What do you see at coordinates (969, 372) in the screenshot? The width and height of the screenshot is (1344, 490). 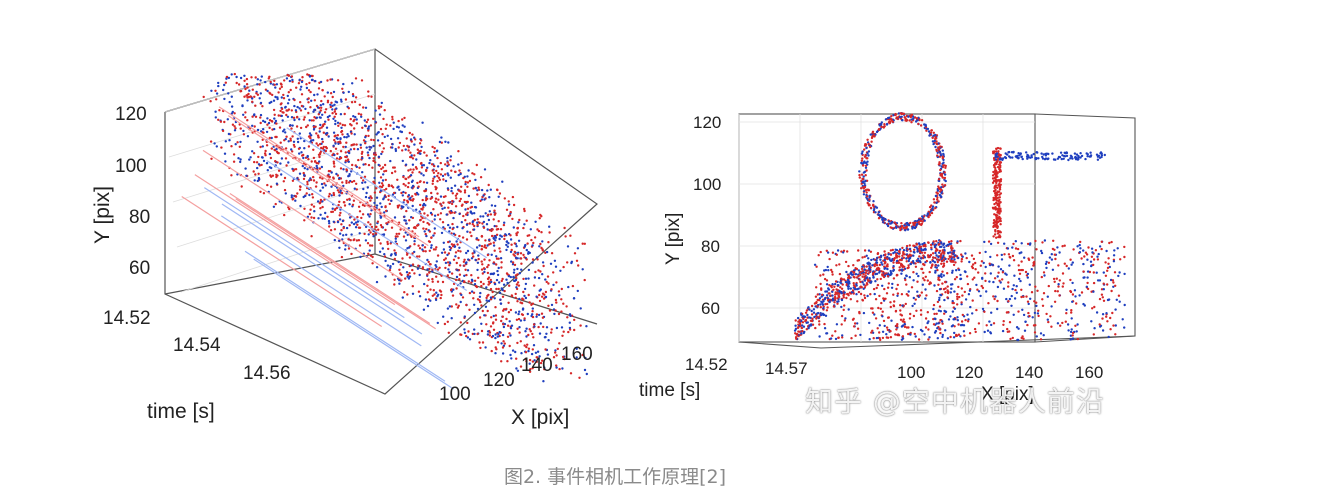 I see `x-tick-120: 120` at bounding box center [969, 372].